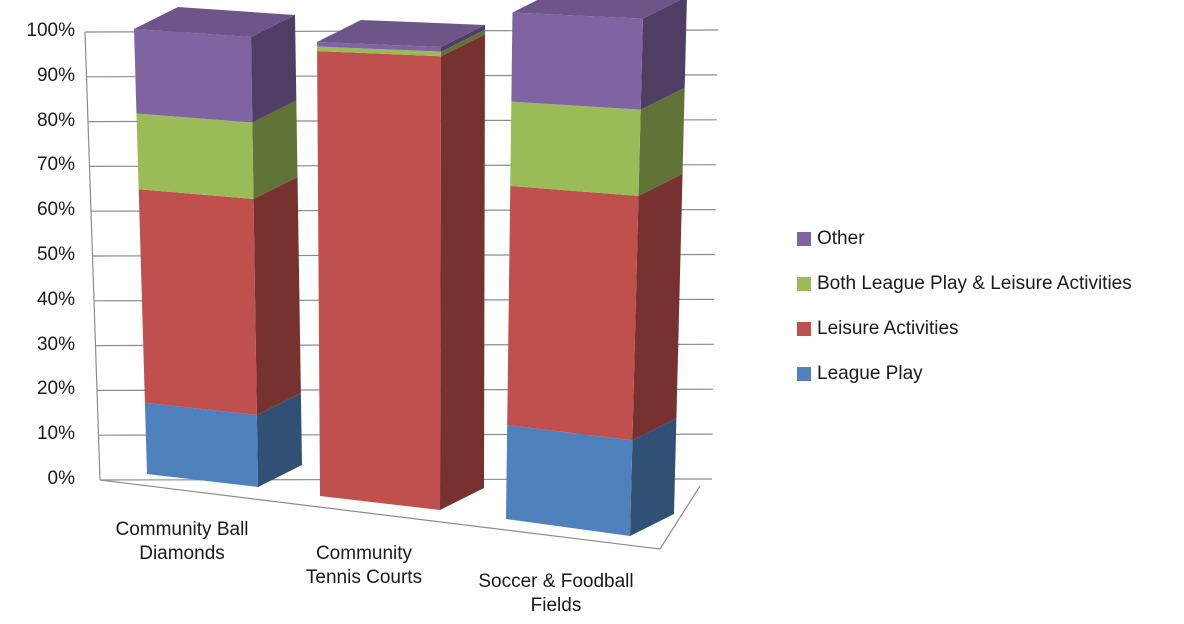 The height and width of the screenshot is (624, 1184). What do you see at coordinates (964, 329) in the screenshot?
I see `legend-item: Leisure Activities` at bounding box center [964, 329].